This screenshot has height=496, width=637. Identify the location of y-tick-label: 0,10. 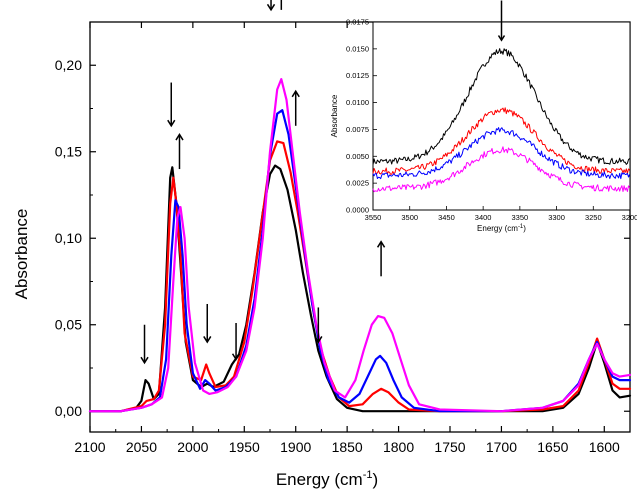
(68, 238).